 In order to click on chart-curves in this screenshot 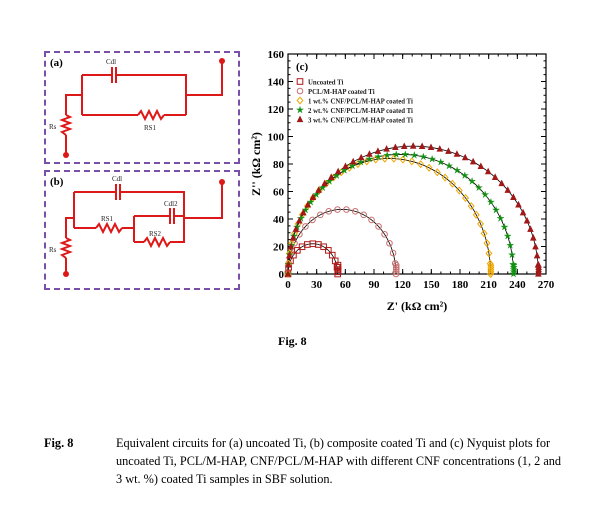, I will do `click(413, 210)`.